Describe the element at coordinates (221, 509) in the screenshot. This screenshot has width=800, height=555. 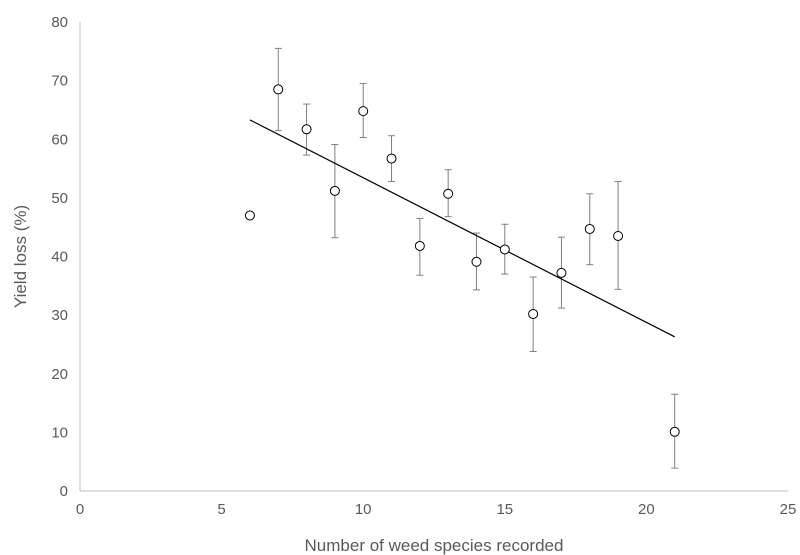
I see `x-tick-label: 5` at that location.